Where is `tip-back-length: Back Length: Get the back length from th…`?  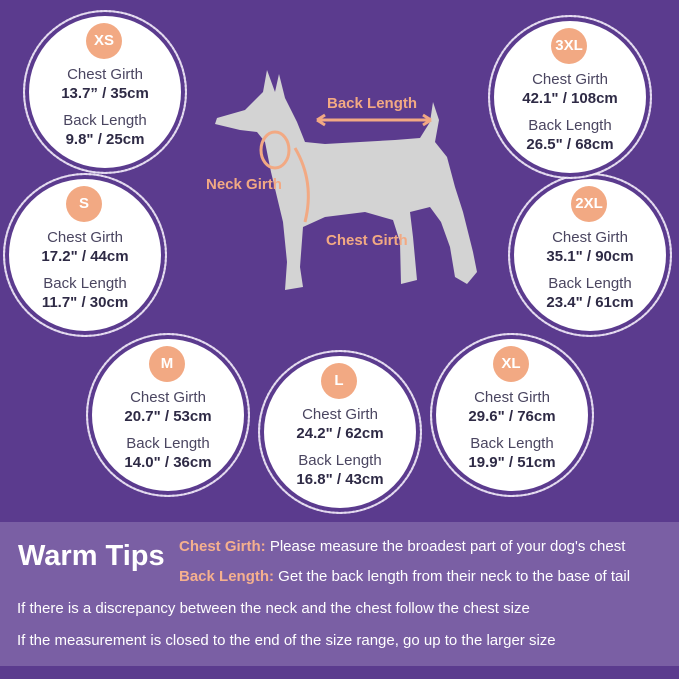 tip-back-length: Back Length: Get the back length from th… is located at coordinates (404, 576).